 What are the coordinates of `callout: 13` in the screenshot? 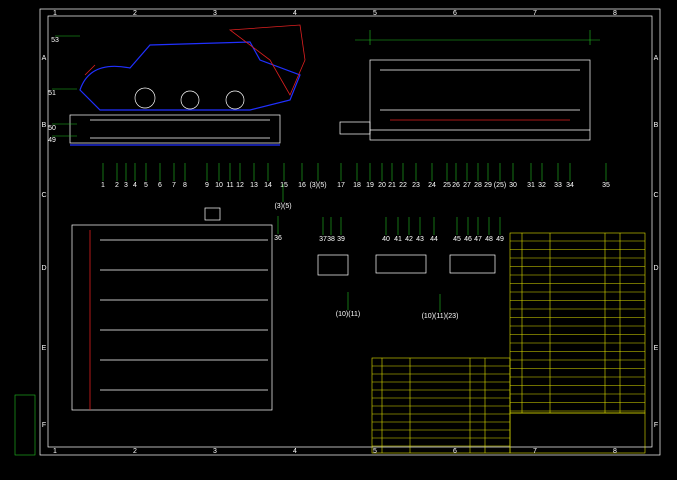 It's located at (254, 185).